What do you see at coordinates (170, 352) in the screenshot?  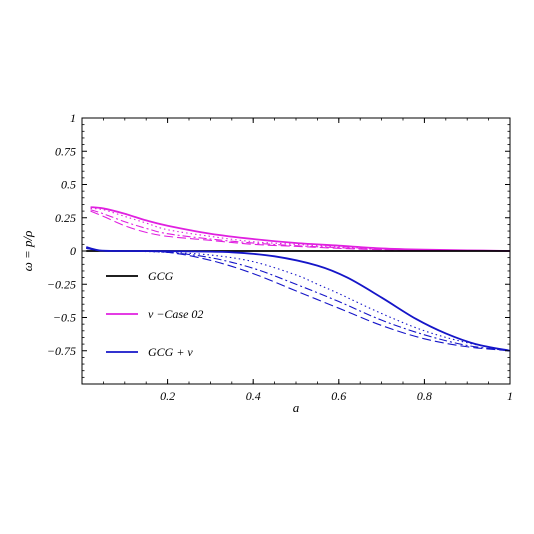 I see `legend-label: GCG + ν` at bounding box center [170, 352].